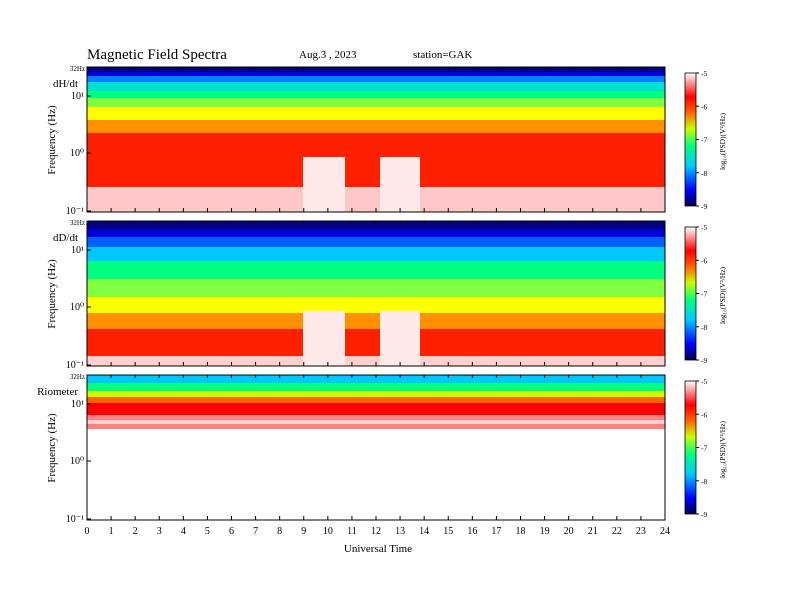 This screenshot has height=612, width=792. I want to click on x-tick-label: 18, so click(521, 531).